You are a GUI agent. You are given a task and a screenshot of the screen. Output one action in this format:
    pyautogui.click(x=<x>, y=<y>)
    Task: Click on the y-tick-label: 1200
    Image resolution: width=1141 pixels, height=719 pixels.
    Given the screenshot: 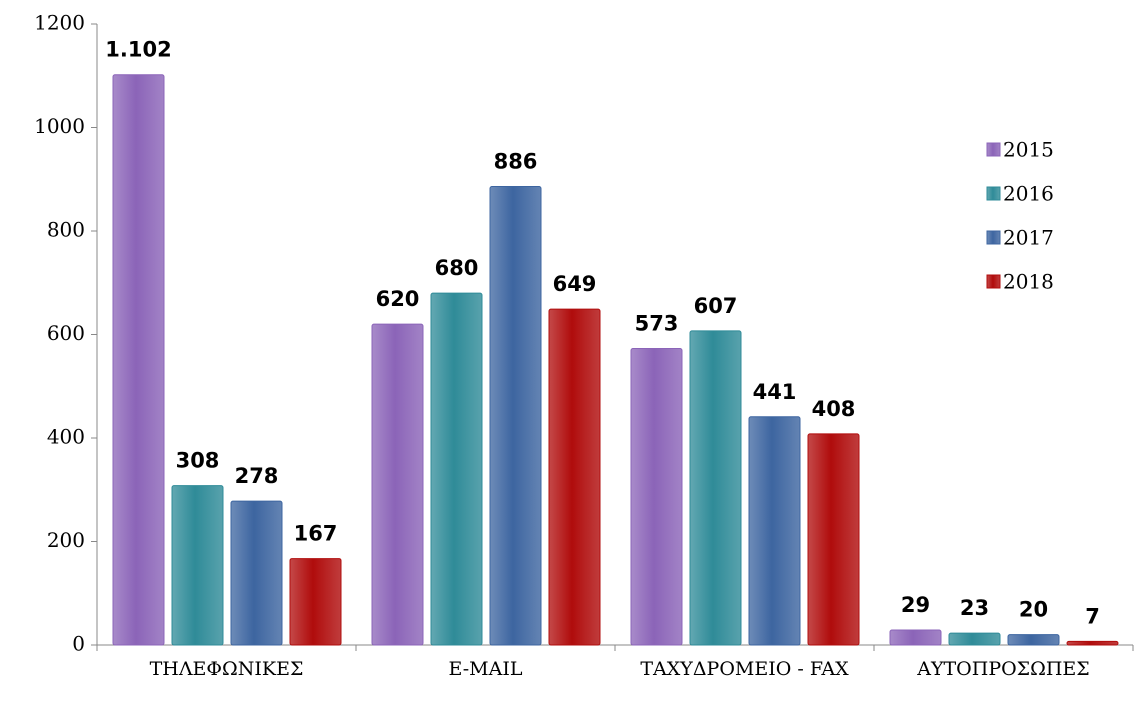 What is the action you would take?
    pyautogui.click(x=59, y=23)
    